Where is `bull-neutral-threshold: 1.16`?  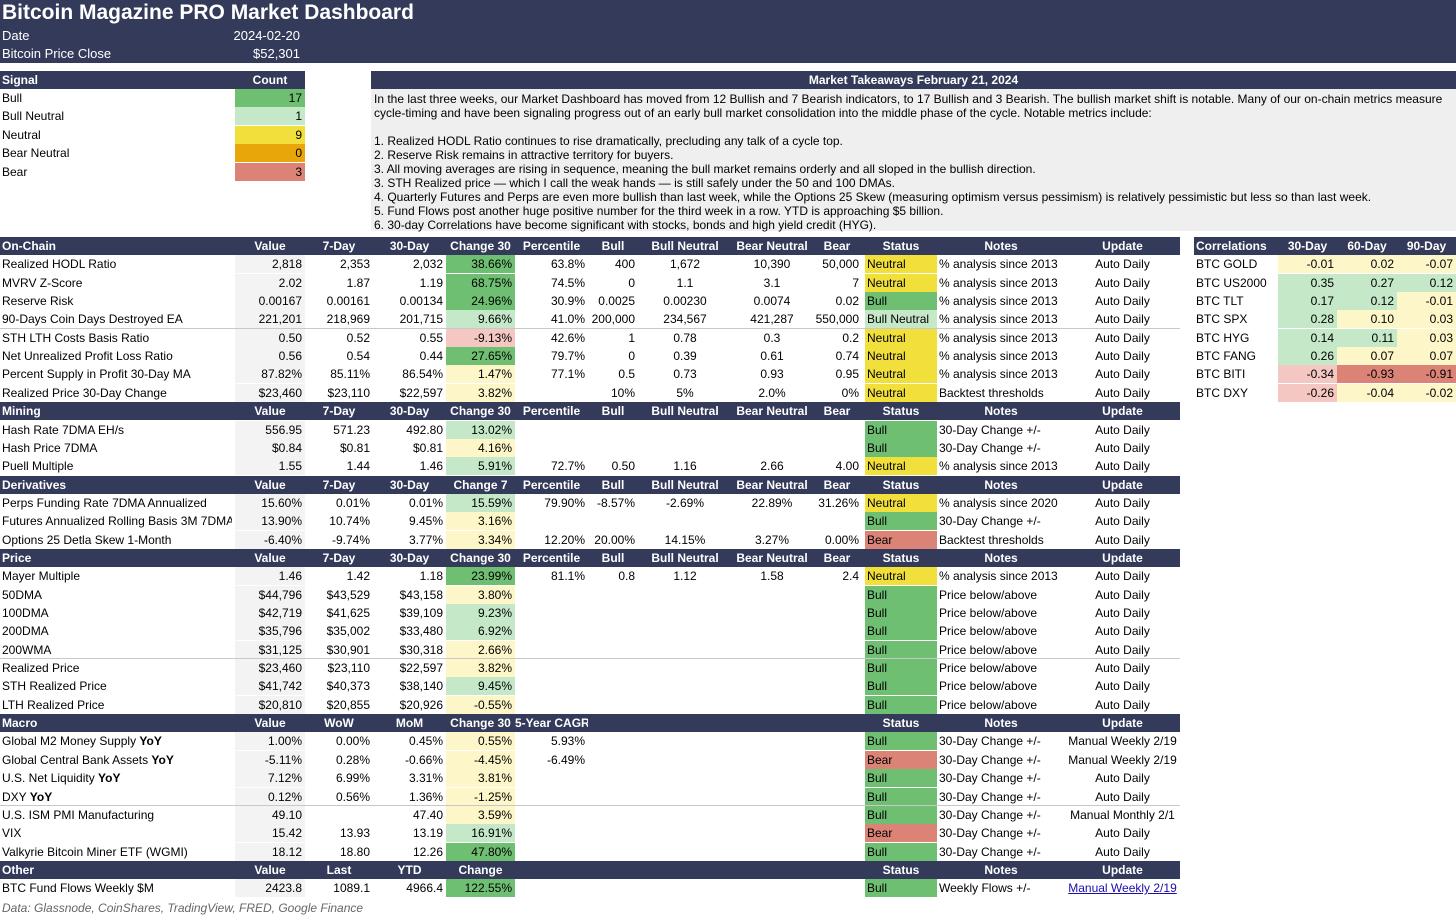
bull-neutral-threshold: 1.16 is located at coordinates (685, 466).